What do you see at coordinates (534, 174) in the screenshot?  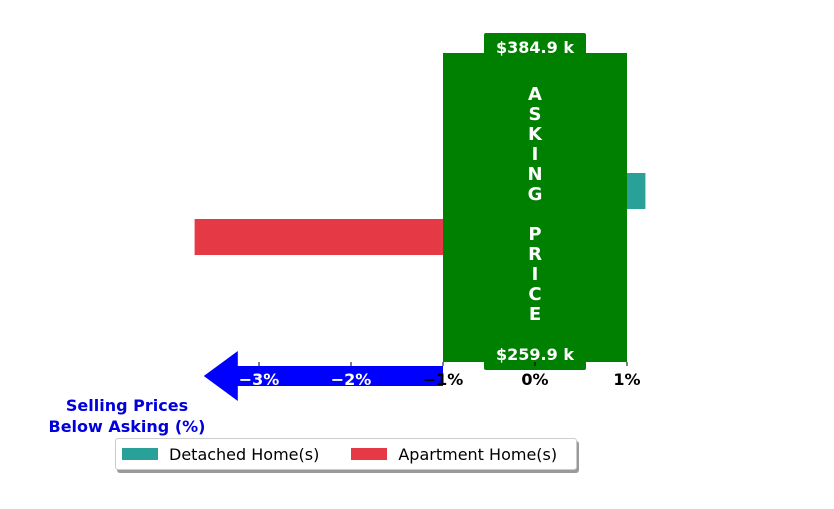 I see `asking-letter: N` at bounding box center [534, 174].